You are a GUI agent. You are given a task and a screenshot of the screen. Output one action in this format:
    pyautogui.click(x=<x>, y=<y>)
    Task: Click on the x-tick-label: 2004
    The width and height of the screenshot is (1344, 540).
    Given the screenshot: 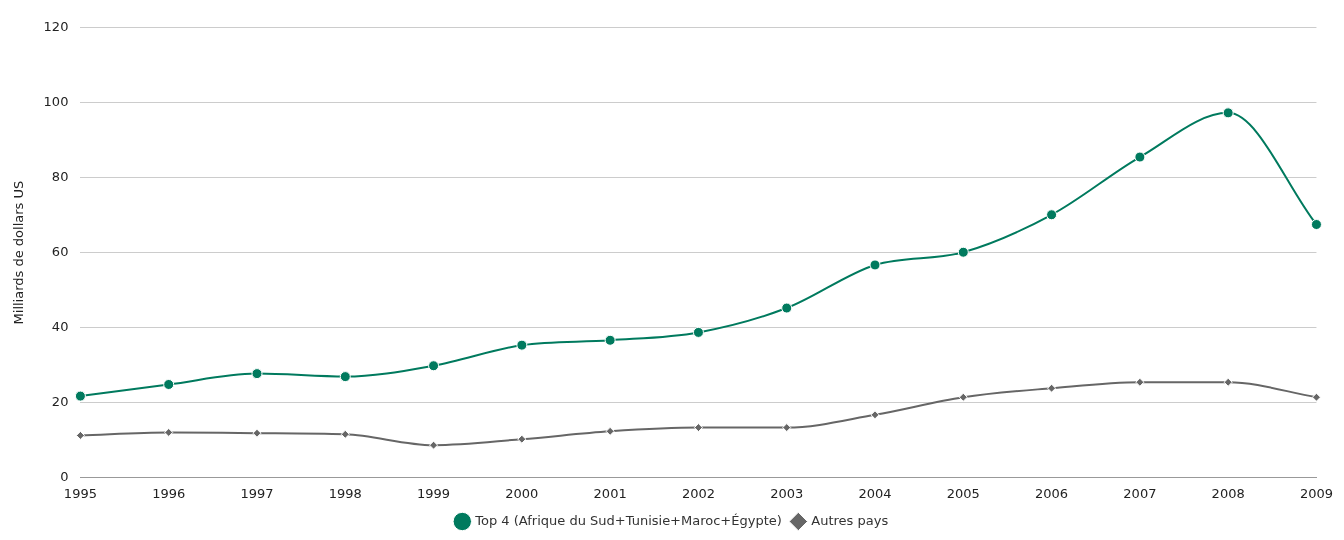 What is the action you would take?
    pyautogui.click(x=875, y=493)
    